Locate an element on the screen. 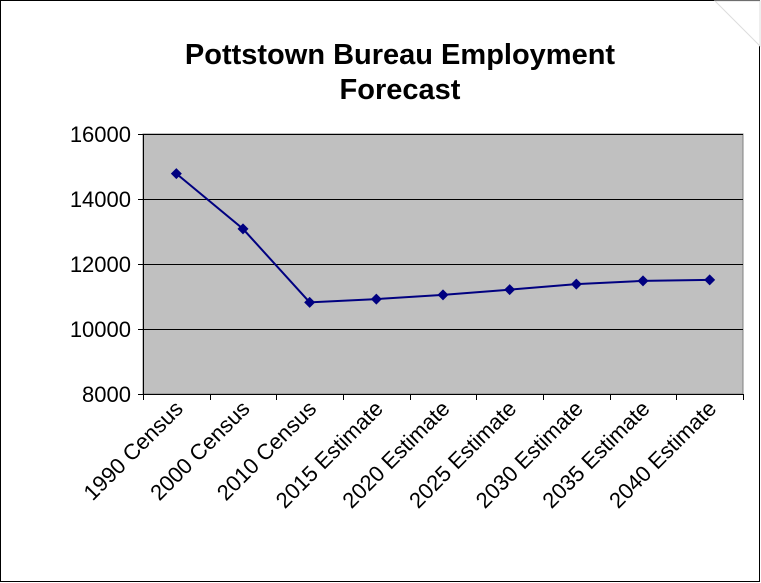 The width and height of the screenshot is (761, 583). y-tick-label: 16000 is located at coordinates (100, 134).